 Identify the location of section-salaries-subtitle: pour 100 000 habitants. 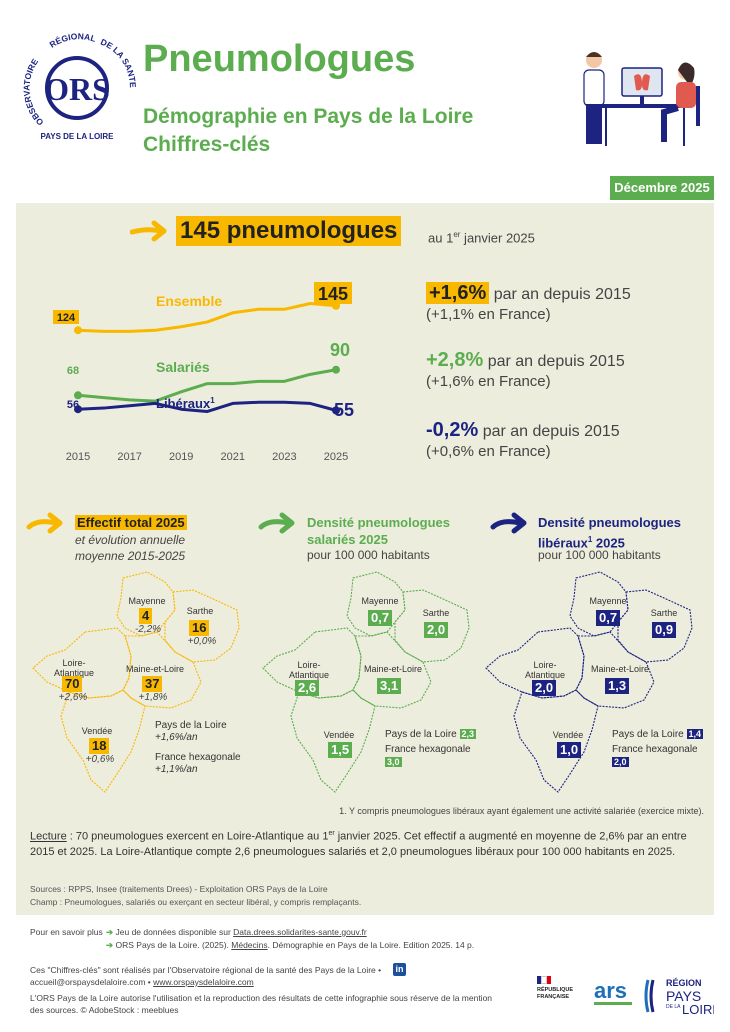
(368, 555).